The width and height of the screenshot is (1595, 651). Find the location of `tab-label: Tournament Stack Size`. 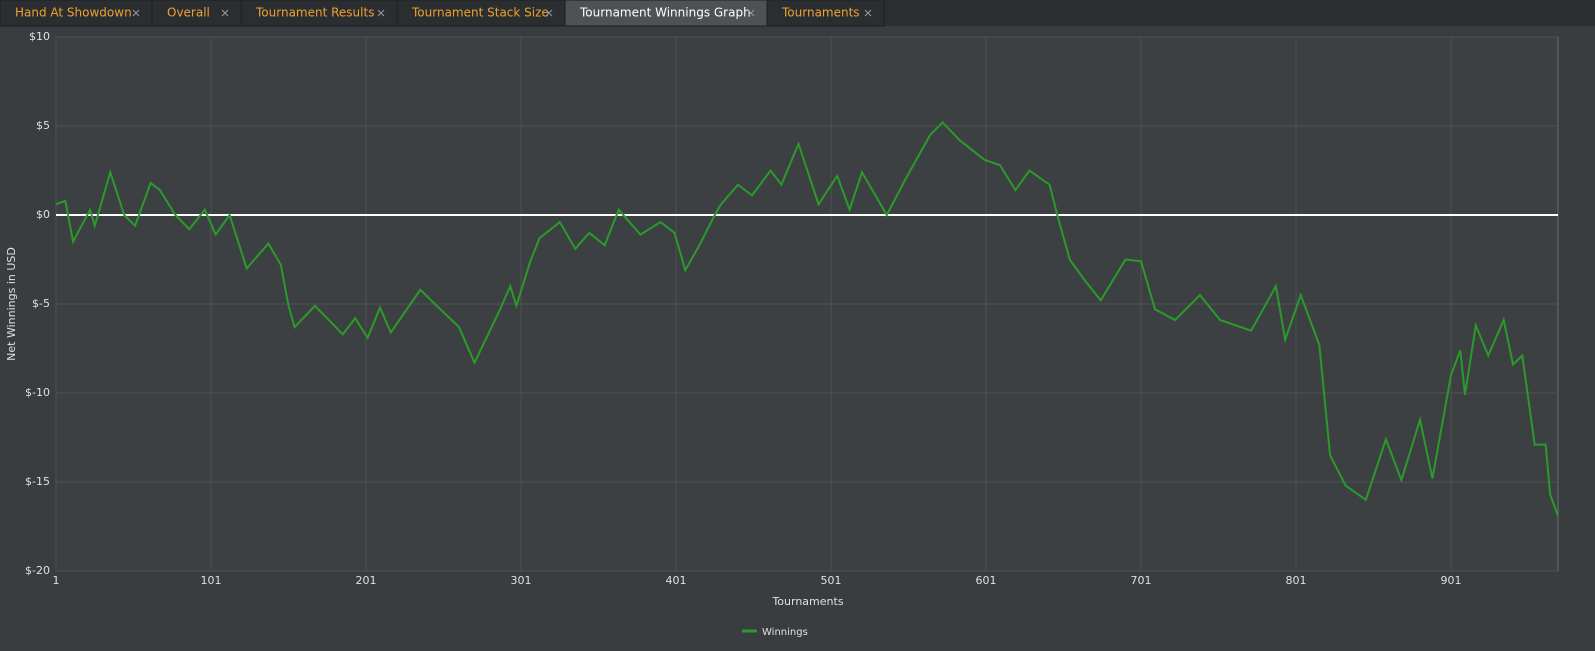

tab-label: Tournament Stack Size is located at coordinates (480, 13).